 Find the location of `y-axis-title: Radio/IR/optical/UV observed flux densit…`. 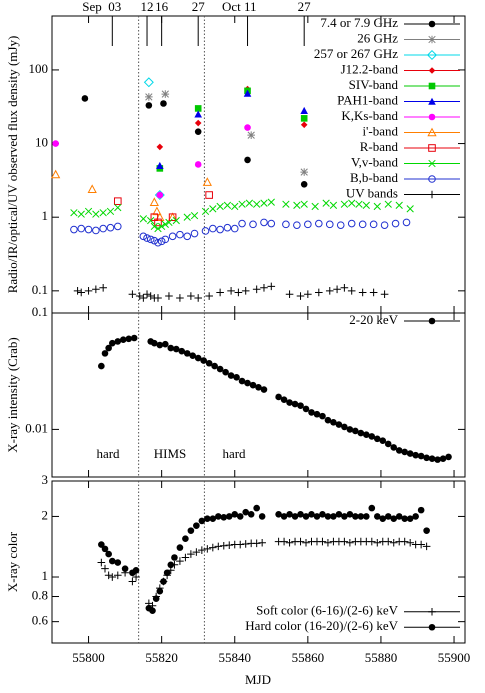

y-axis-title: Radio/IR/optical/UV observed flux densit… is located at coordinates (12, 165).